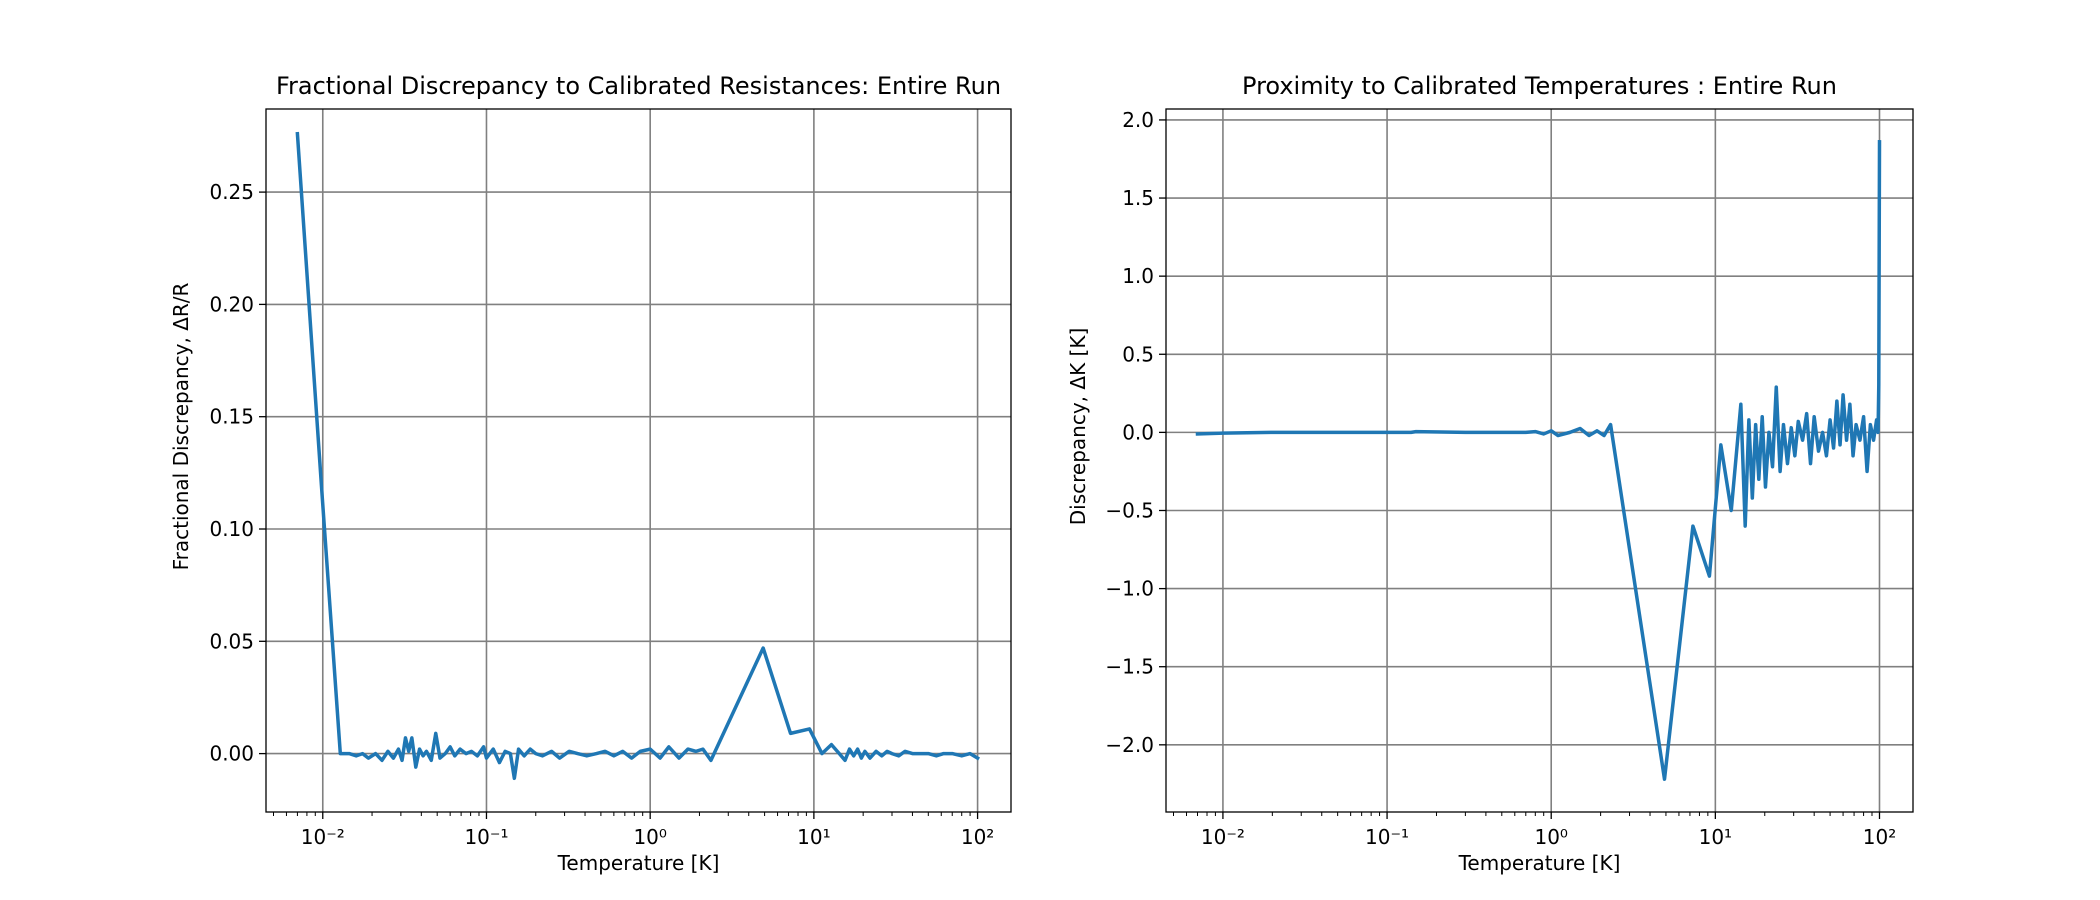 This screenshot has height=900, width=2100. I want to click on y-tick-label: 0.0, so click(1138, 432).